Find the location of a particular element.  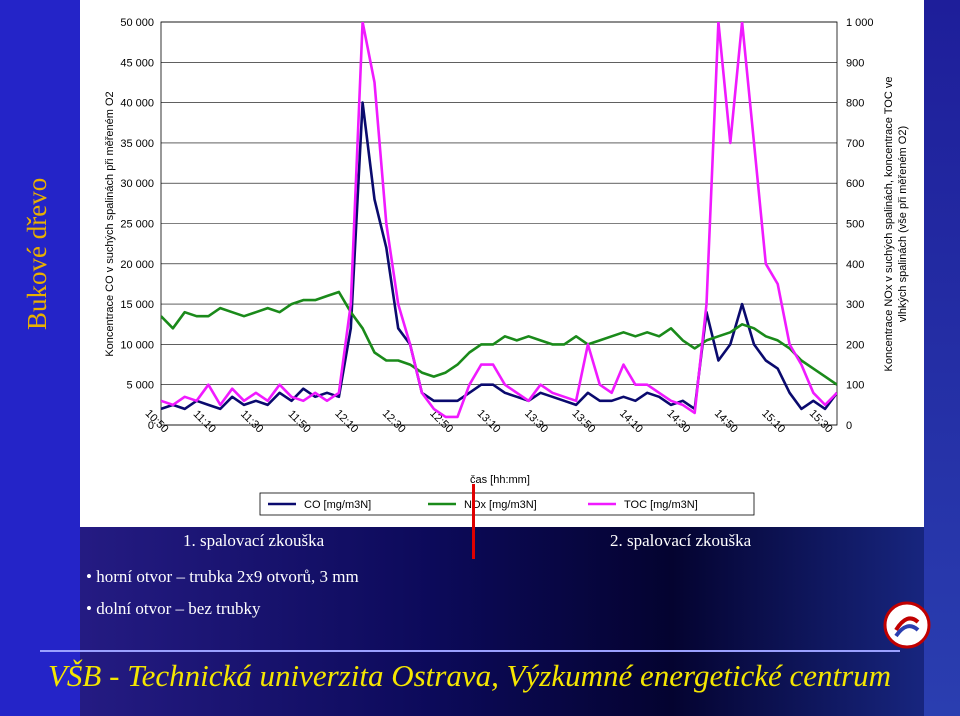

x-tick-label: 15:10 is located at coordinates (773, 422).